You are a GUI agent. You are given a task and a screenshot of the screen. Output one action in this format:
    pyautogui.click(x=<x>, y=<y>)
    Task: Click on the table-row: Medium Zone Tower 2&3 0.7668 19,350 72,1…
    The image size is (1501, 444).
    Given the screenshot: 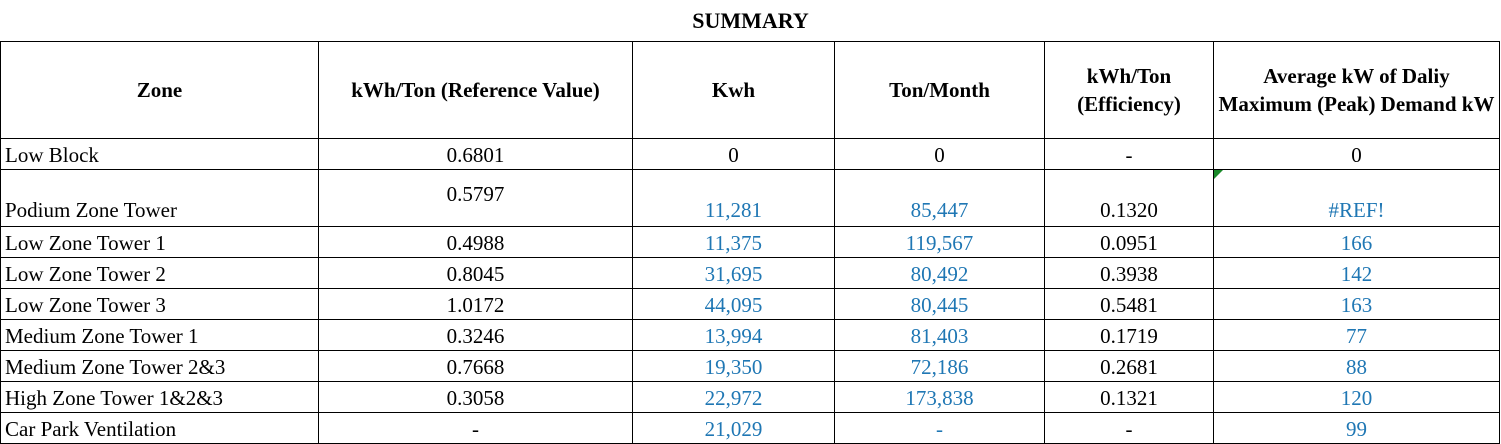 What is the action you would take?
    pyautogui.click(x=750, y=366)
    